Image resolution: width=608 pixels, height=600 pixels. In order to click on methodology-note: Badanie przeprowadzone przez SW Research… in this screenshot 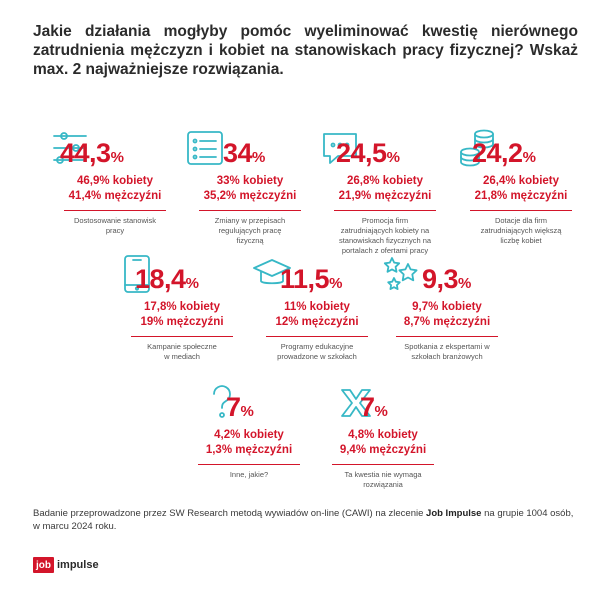, I will do `click(303, 520)`.